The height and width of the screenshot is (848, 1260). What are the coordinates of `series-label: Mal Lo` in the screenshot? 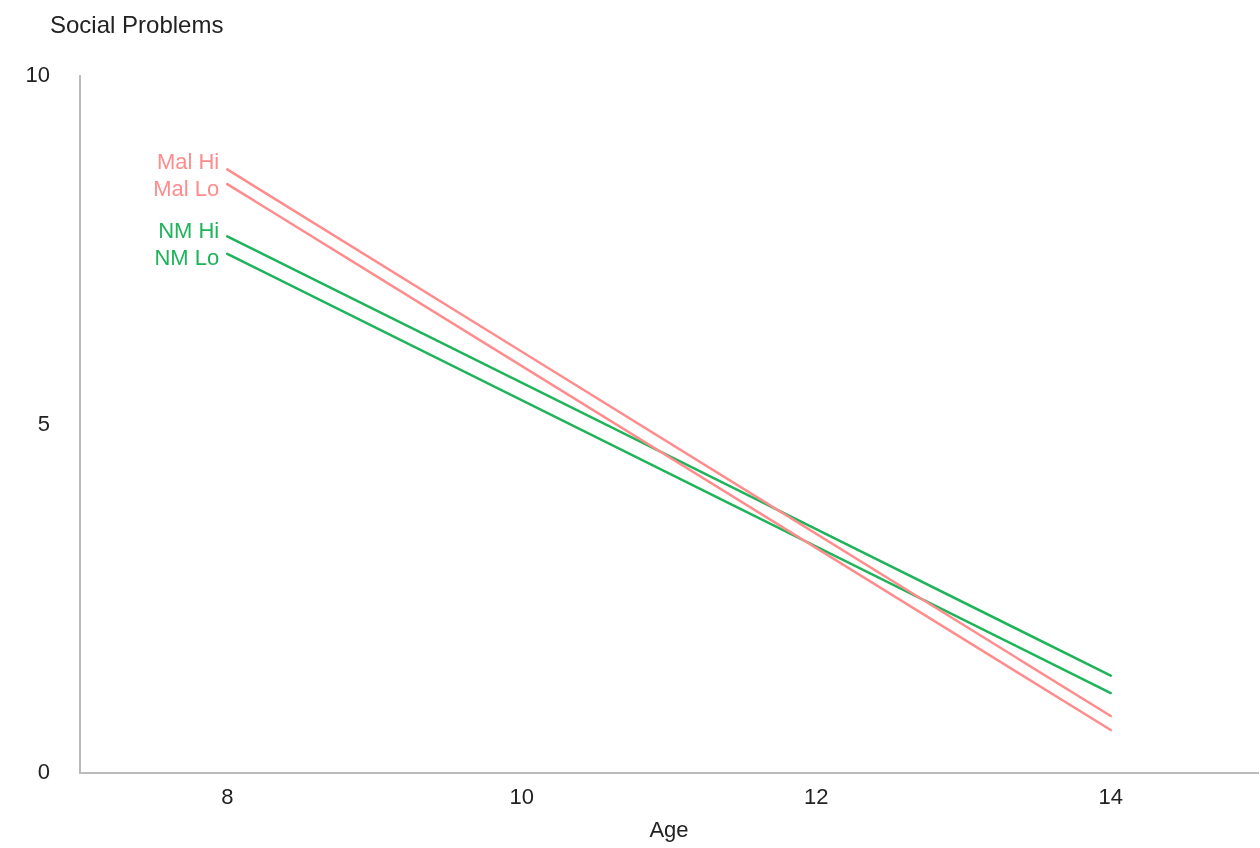 It's located at (186, 189).